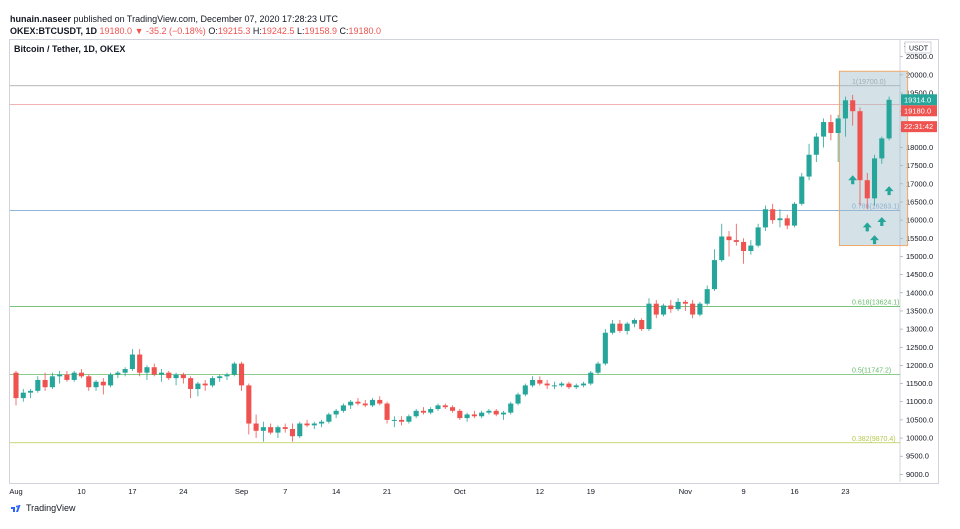 The width and height of the screenshot is (960, 529). What do you see at coordinates (43, 508) in the screenshot?
I see `tradingview-logo: TradingView` at bounding box center [43, 508].